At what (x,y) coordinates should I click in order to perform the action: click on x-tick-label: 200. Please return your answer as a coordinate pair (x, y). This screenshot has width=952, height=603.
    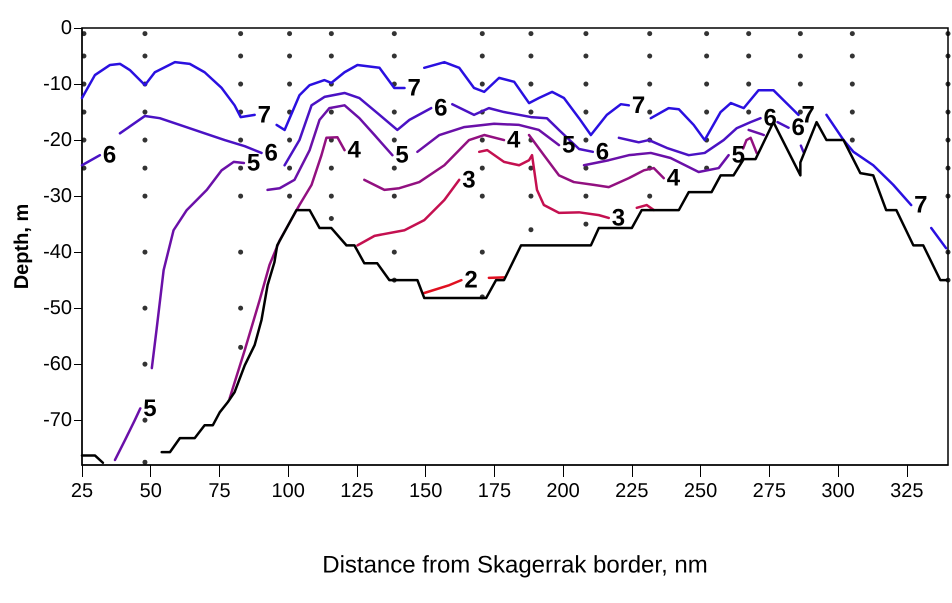
    Looking at the image, I should click on (563, 491).